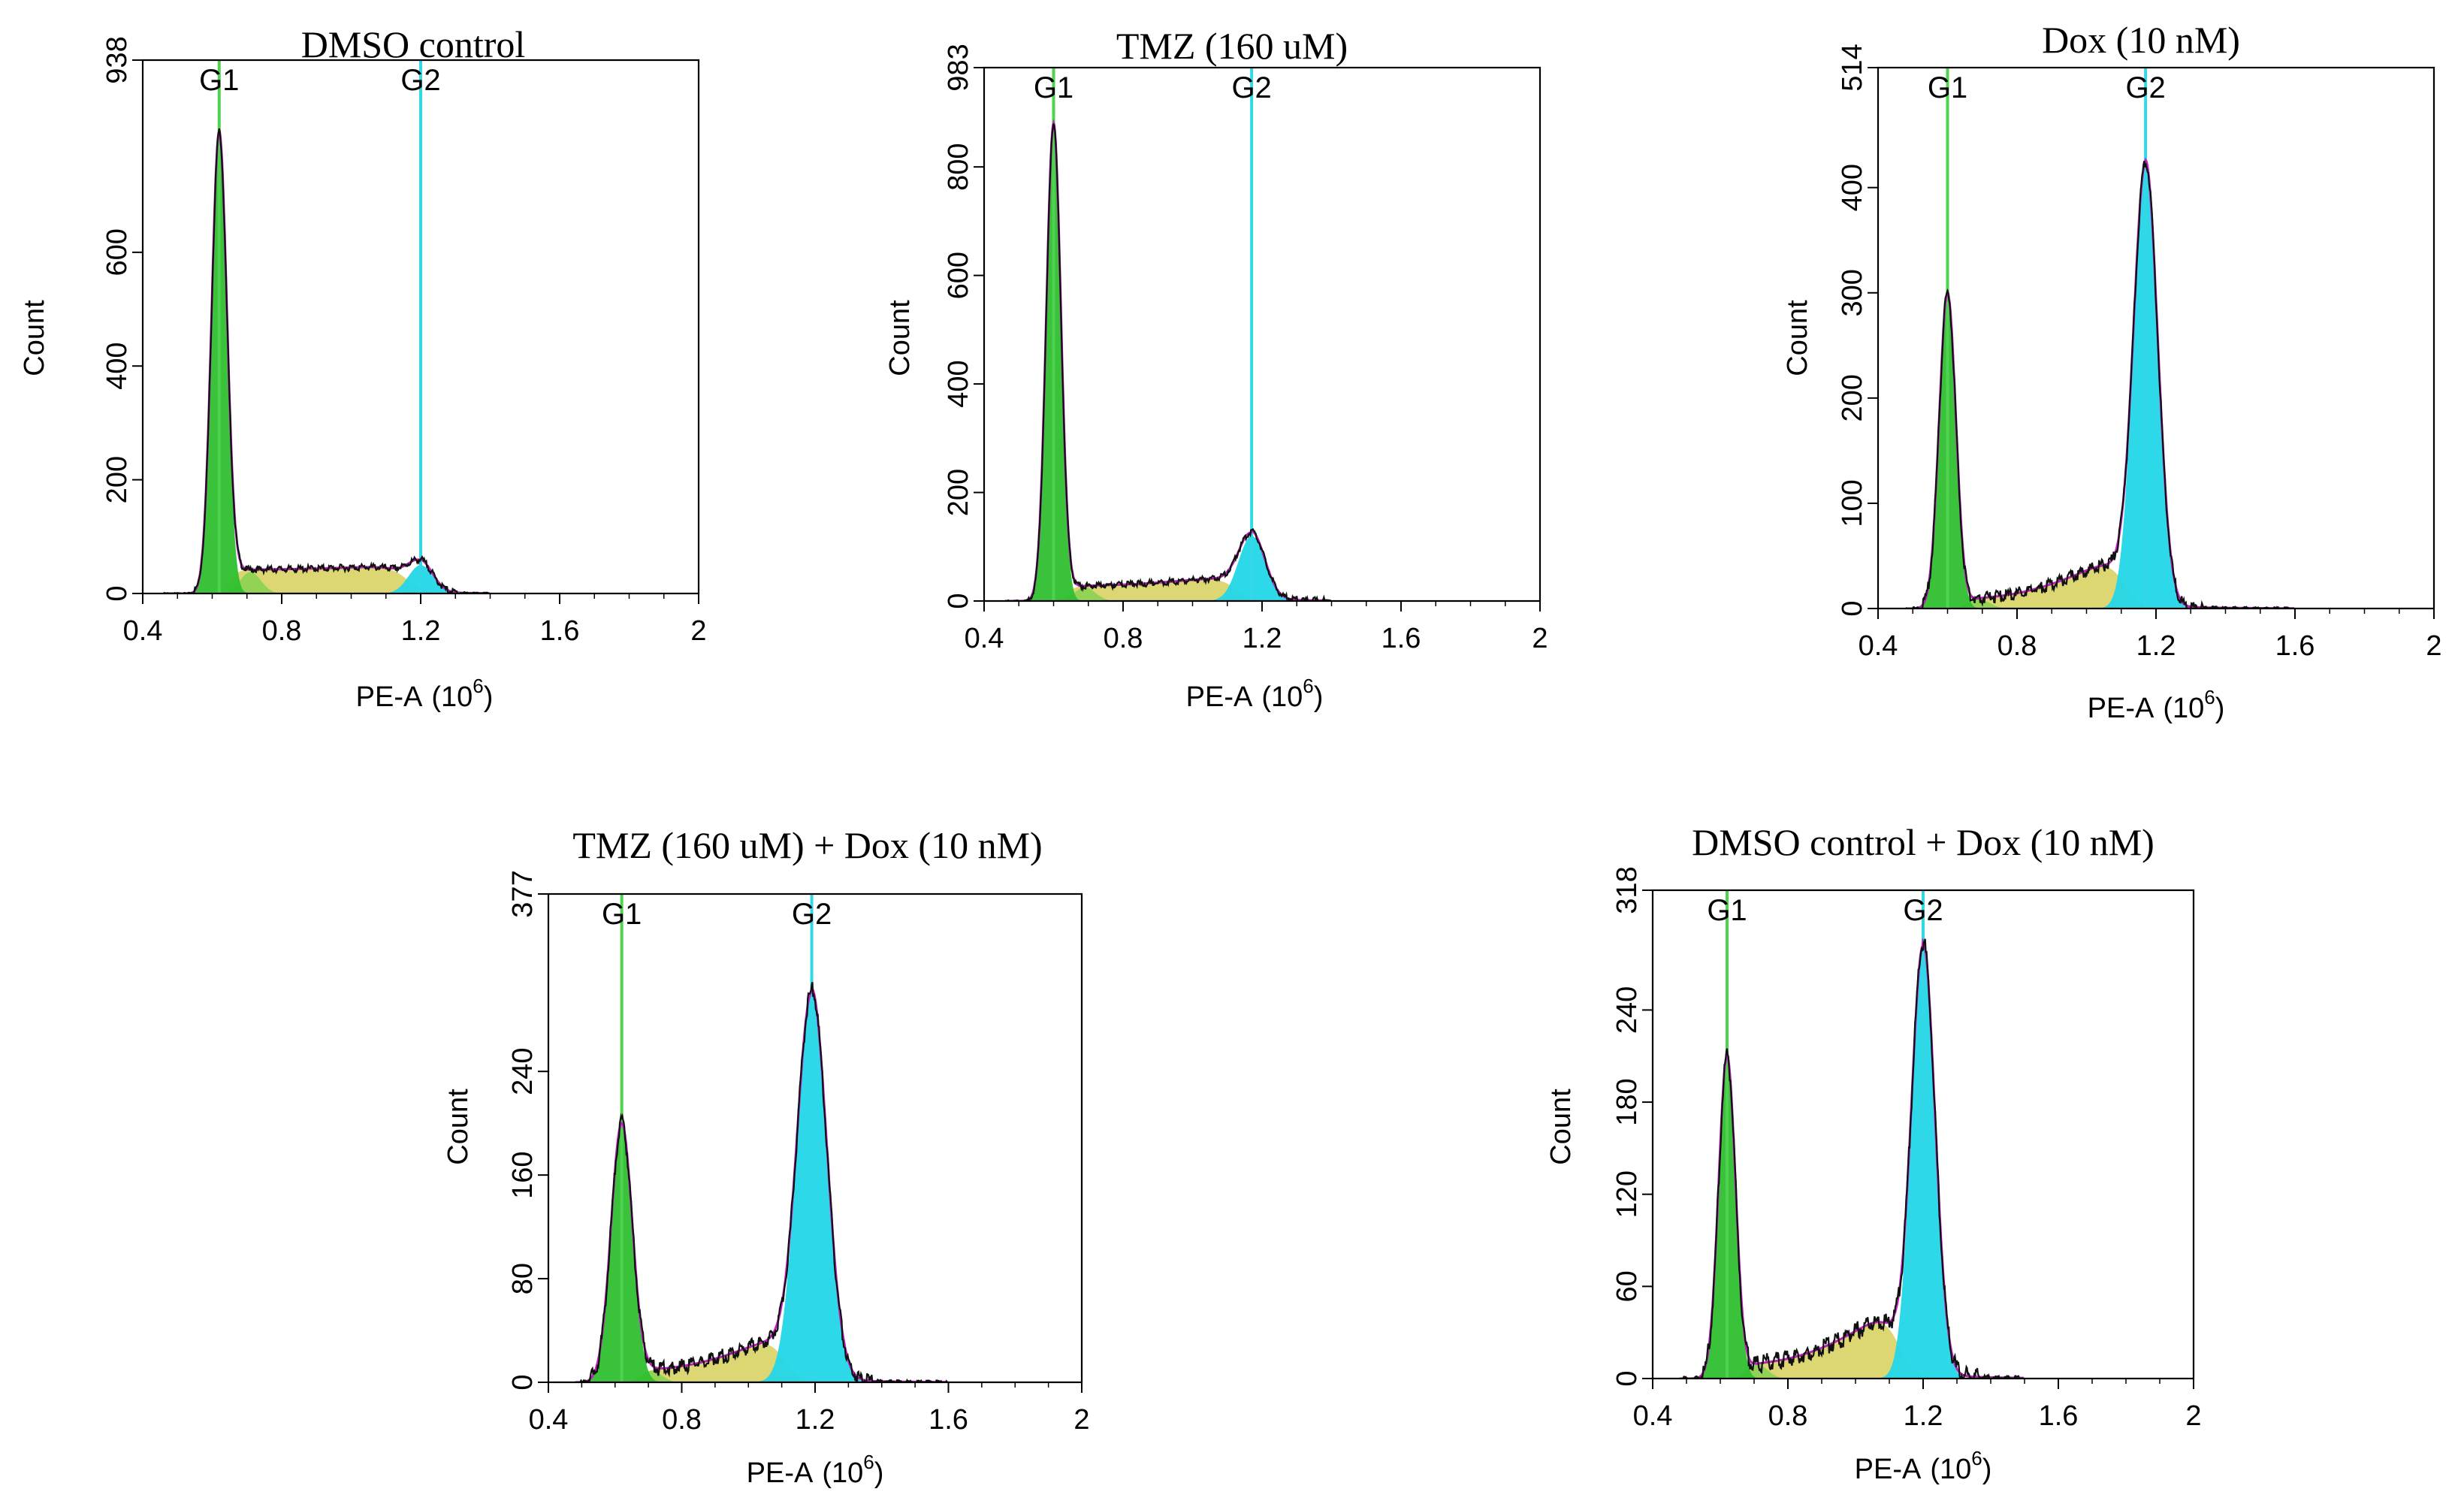 This screenshot has width=2464, height=1510. I want to click on y-tick-label: 983, so click(958, 67).